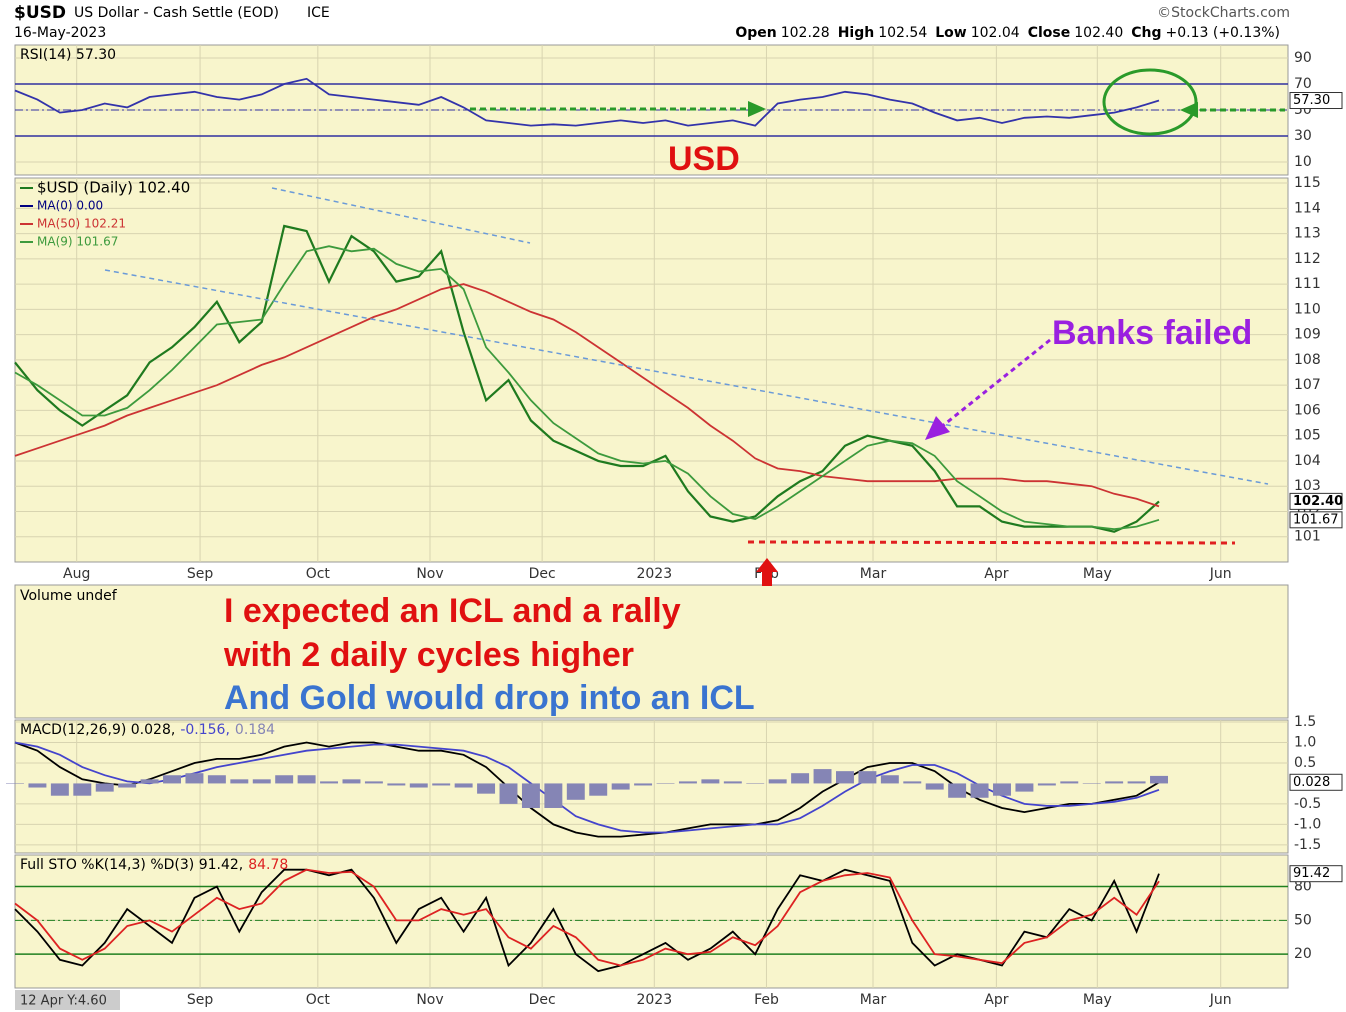 This screenshot has width=1346, height=1012. I want to click on legend-entry: MA(0) 0.00, so click(70, 206).